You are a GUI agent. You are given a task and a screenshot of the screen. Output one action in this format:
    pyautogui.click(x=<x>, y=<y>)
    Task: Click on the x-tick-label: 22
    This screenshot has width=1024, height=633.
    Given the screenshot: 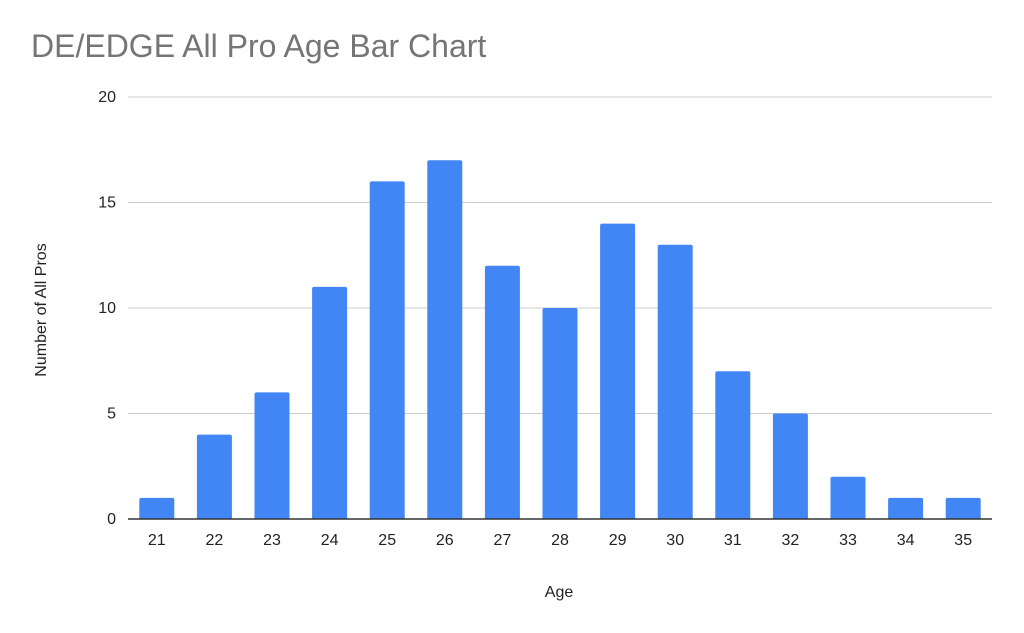 What is the action you would take?
    pyautogui.click(x=215, y=540)
    